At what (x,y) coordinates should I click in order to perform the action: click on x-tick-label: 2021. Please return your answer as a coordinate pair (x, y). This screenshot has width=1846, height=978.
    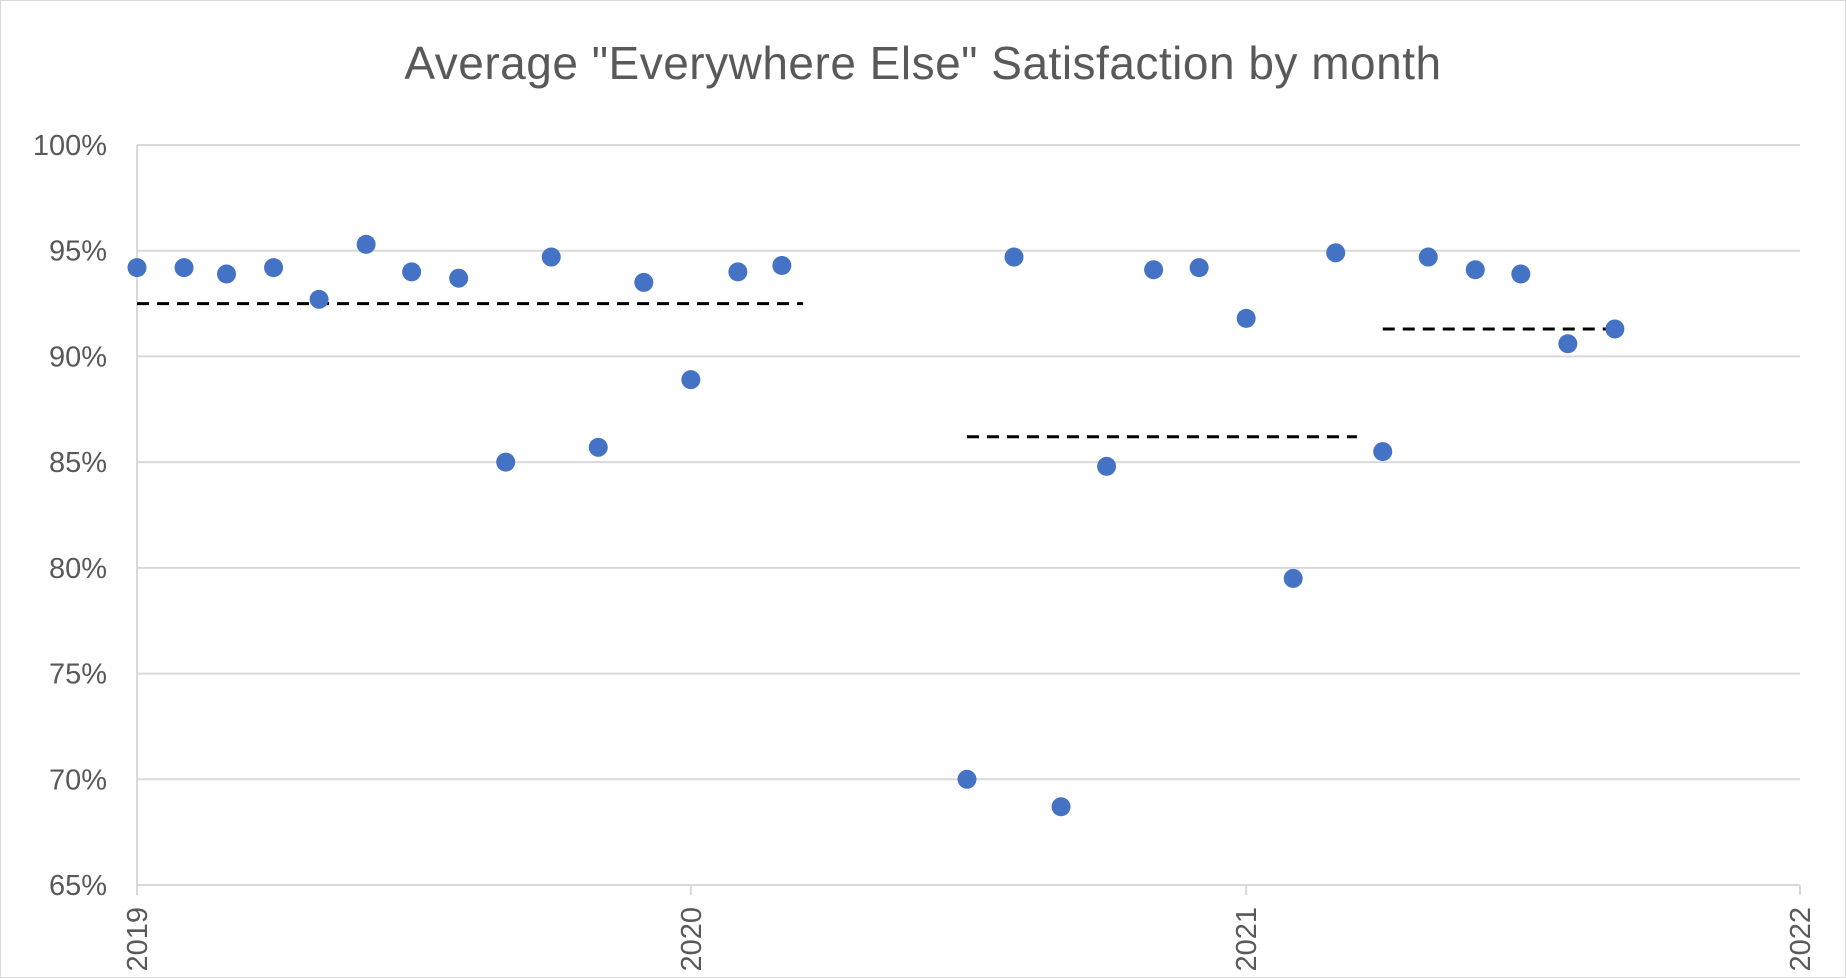
    Looking at the image, I should click on (1247, 939).